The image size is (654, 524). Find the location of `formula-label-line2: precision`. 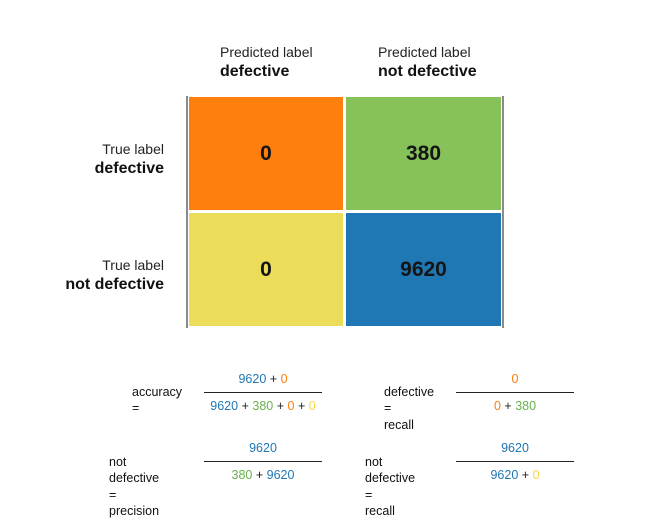

formula-label-line2: precision is located at coordinates (134, 510).